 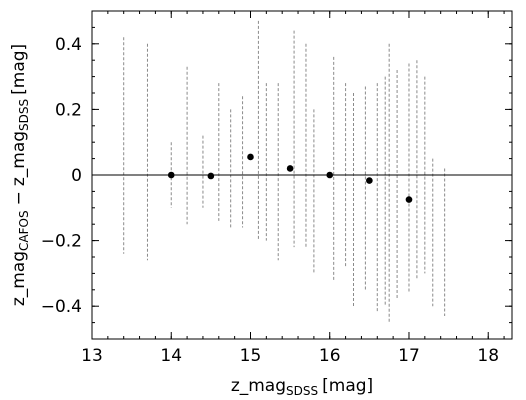 I want to click on y-axis-label-main2: z_mag, so click(x=19, y=158).